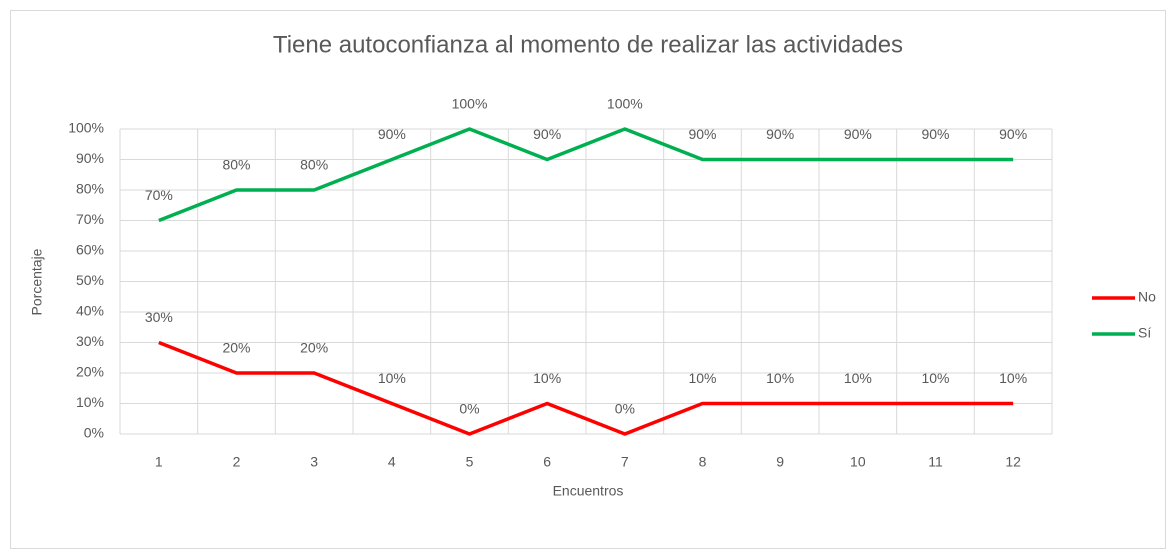 Image resolution: width=1176 pixels, height=559 pixels. I want to click on x-tick-label: 10, so click(858, 462).